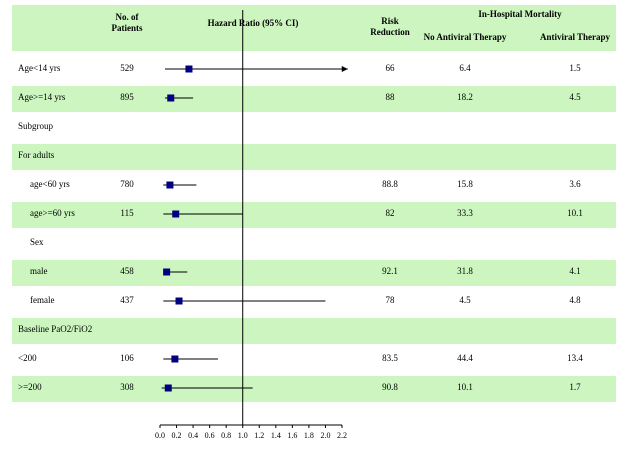 The image size is (624, 452). Describe the element at coordinates (127, 300) in the screenshot. I see `patients: 437` at that location.